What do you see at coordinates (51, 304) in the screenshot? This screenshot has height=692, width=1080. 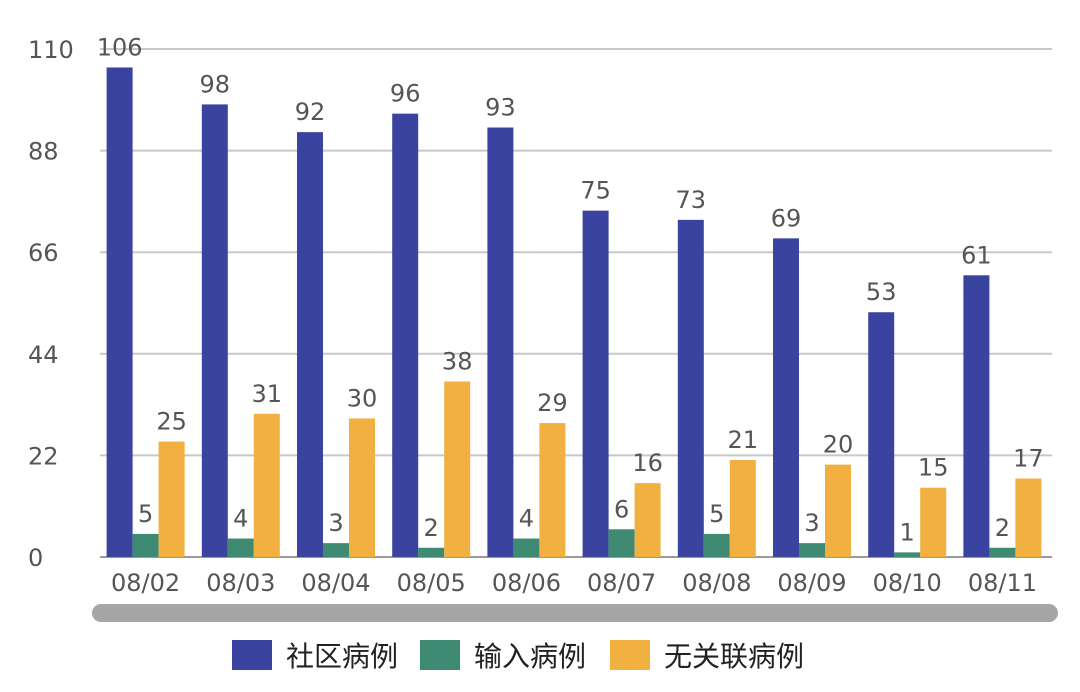 I see `y-axis: 0 22 44 66 88 110` at bounding box center [51, 304].